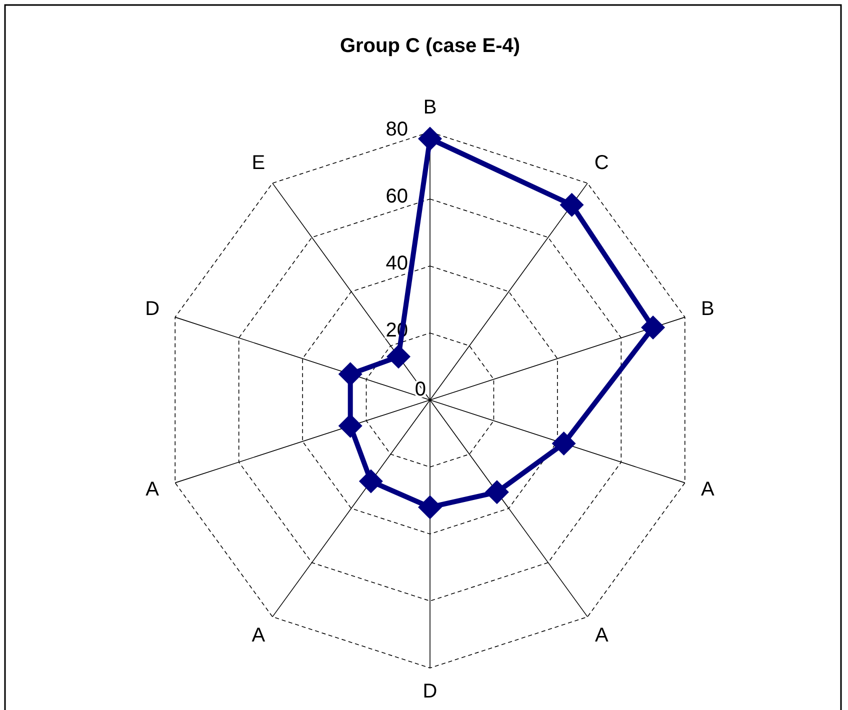 The width and height of the screenshot is (848, 710). I want to click on chart-title: Group C (case E-4), so click(430, 46).